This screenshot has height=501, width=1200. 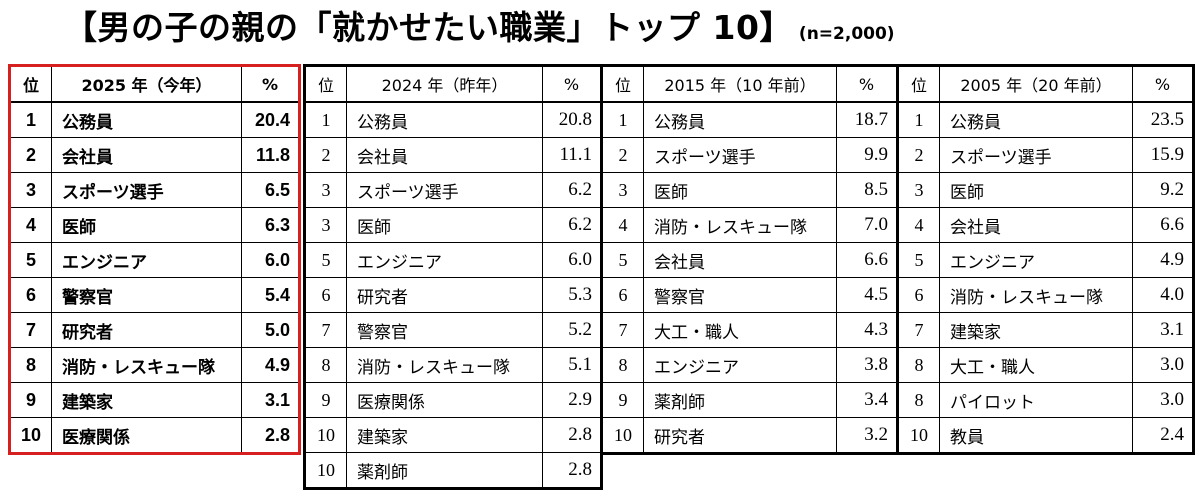 What do you see at coordinates (1045, 225) in the screenshot?
I see `table-row: 4 会社員 6.6` at bounding box center [1045, 225].